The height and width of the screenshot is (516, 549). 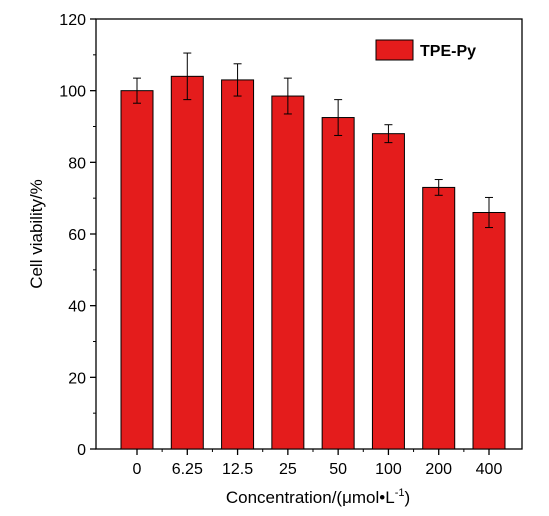 I want to click on x-tick-label: 25, so click(x=288, y=469).